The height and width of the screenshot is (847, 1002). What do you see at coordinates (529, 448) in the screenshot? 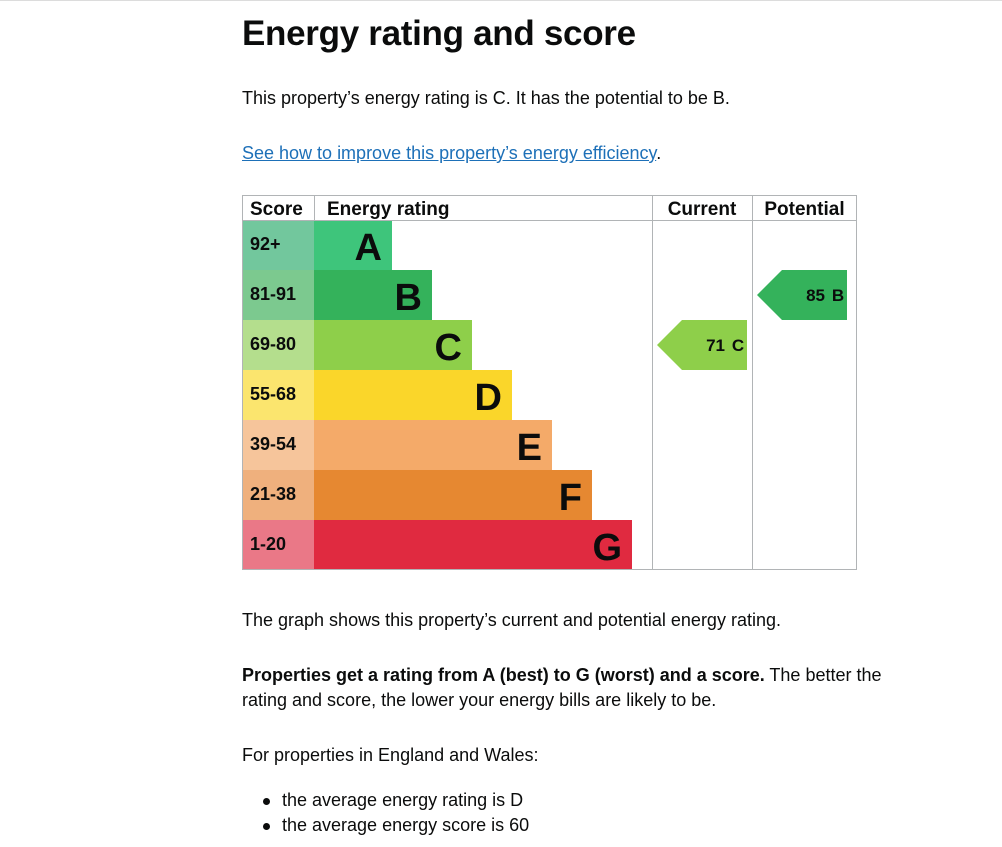
I see `rating-letter-e: E` at bounding box center [529, 448].